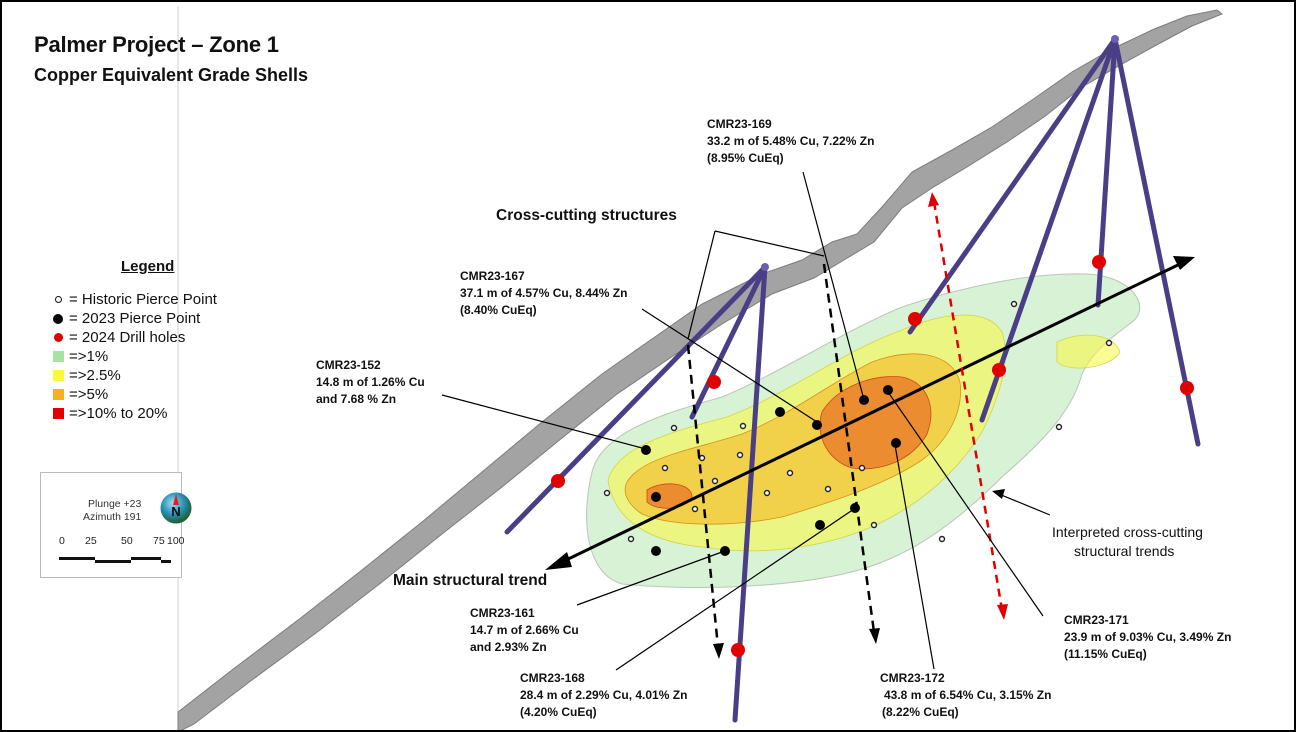 The height and width of the screenshot is (732, 1296). What do you see at coordinates (114, 504) in the screenshot?
I see `plunge-label: Plunge +23` at bounding box center [114, 504].